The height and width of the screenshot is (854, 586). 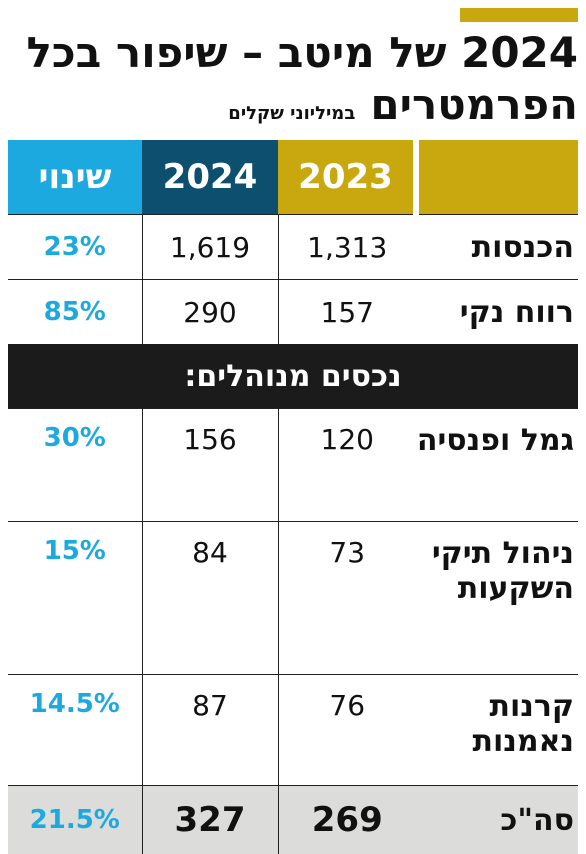 I want to click on table-row: 23% 1,619 1,313 הכנסות, so click(x=293, y=247).